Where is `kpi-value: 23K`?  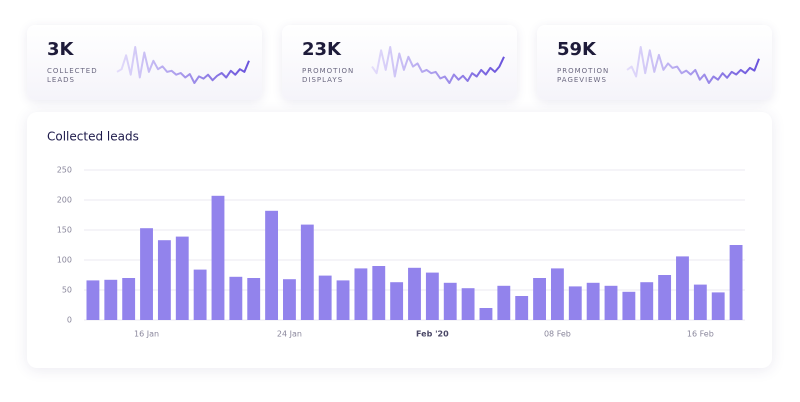
kpi-value: 23K is located at coordinates (321, 49).